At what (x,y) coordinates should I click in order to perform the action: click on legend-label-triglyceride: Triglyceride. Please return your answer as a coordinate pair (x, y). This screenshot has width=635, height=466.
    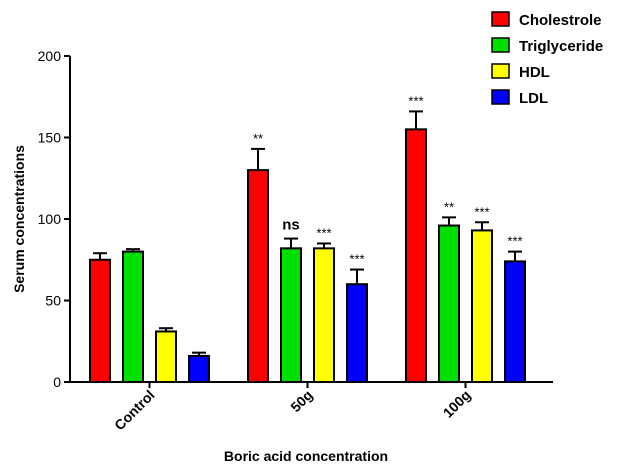
    Looking at the image, I should click on (561, 46).